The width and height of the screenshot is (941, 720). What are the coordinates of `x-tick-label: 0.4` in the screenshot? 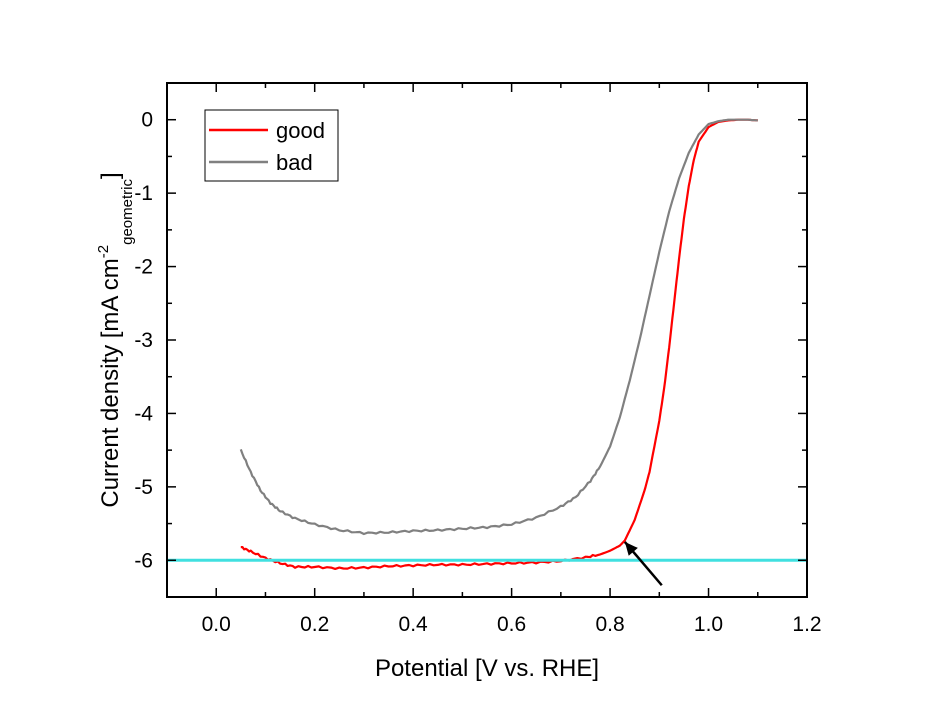 It's located at (414, 624).